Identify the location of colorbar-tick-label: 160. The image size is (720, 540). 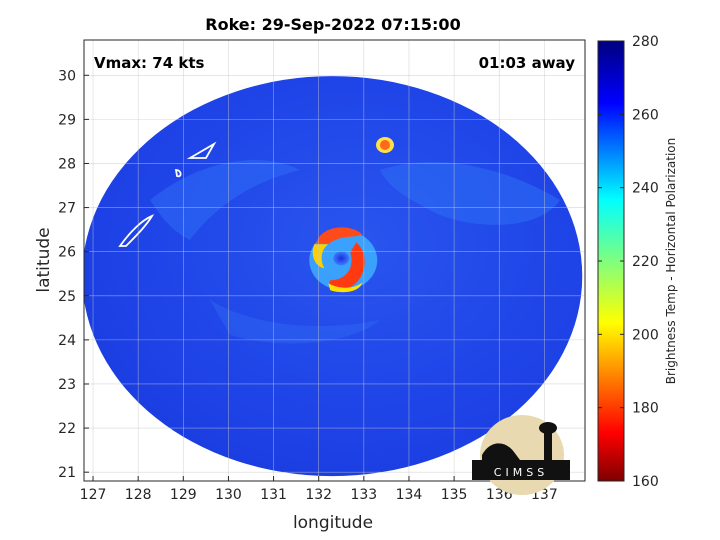
(645, 482).